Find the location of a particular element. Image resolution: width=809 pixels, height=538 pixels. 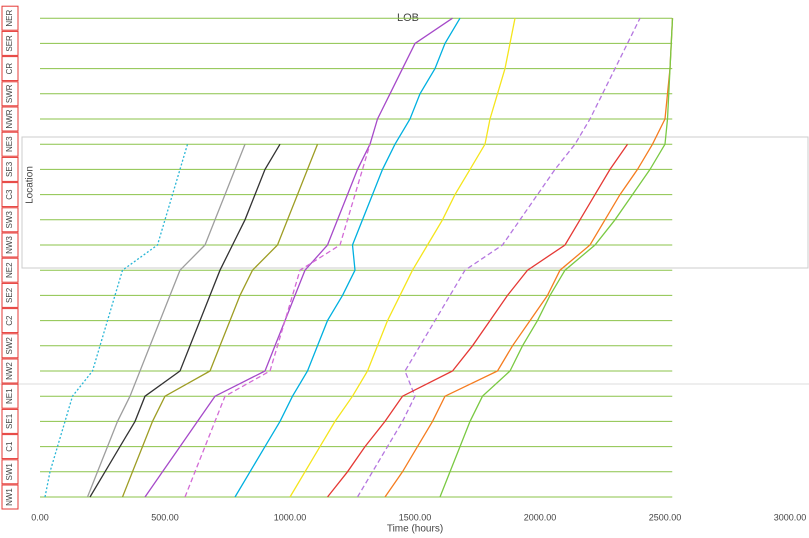

y-tick-label: NW2 is located at coordinates (9, 371).